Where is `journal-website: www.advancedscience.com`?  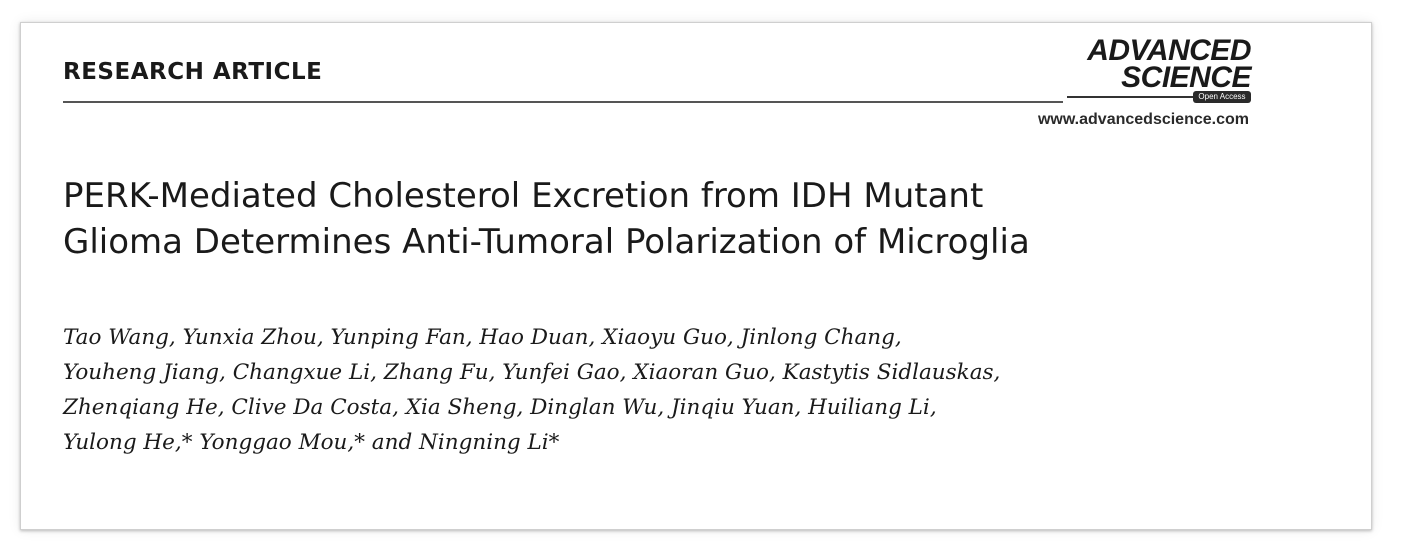 journal-website: www.advancedscience.com is located at coordinates (1143, 119).